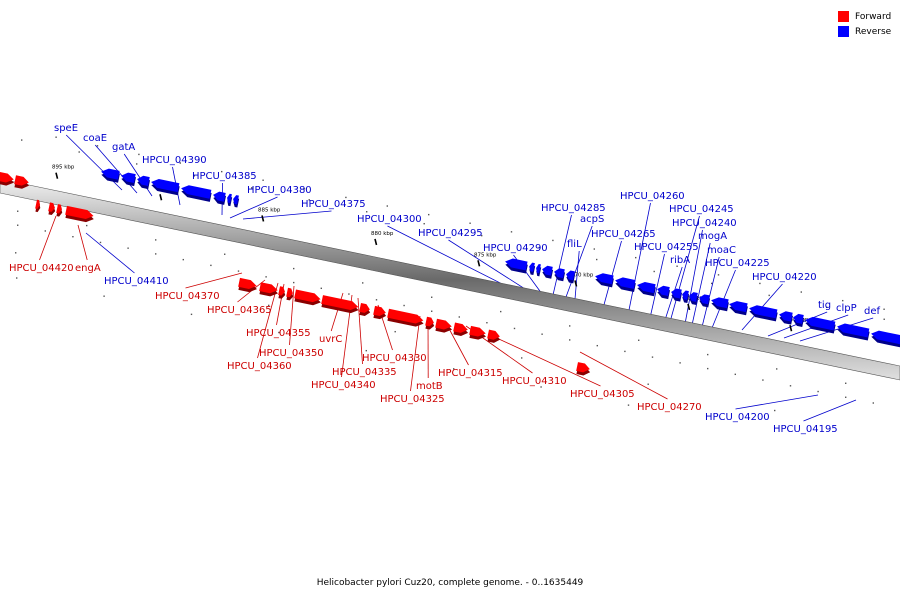  I want to click on reverse-gene-label: ribA, so click(680, 260).